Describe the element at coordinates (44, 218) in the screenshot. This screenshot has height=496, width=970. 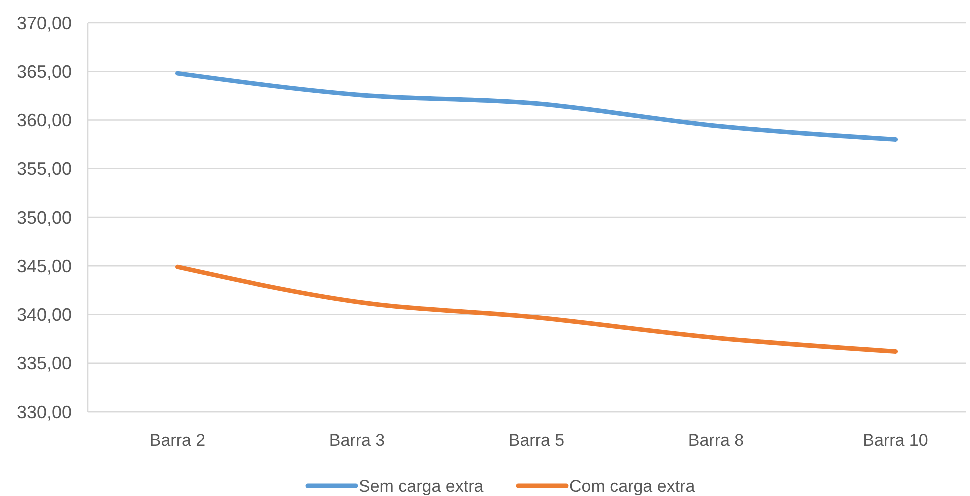
I see `y-tick-label: 350,00` at that location.